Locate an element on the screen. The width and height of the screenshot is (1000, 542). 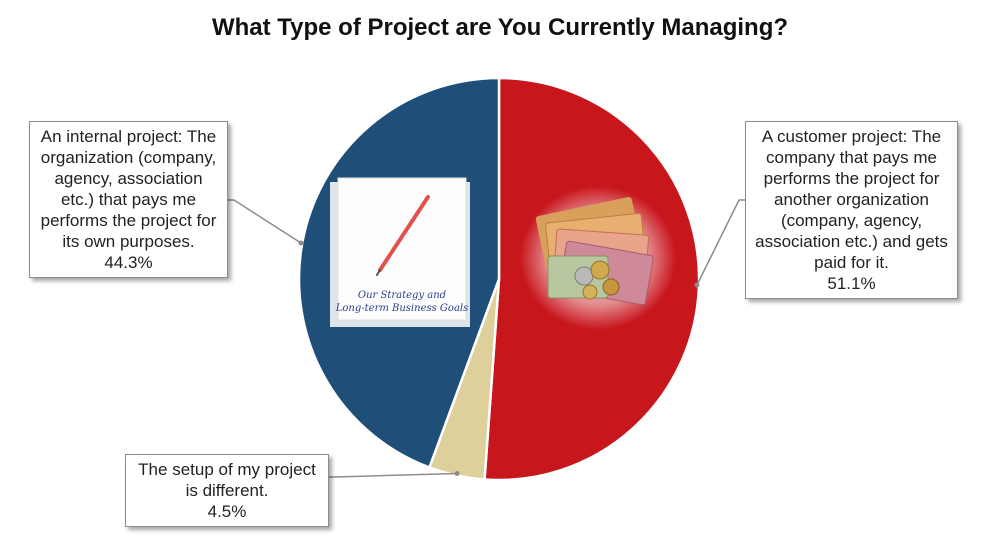
leader-line-internal-dot is located at coordinates (301, 243).